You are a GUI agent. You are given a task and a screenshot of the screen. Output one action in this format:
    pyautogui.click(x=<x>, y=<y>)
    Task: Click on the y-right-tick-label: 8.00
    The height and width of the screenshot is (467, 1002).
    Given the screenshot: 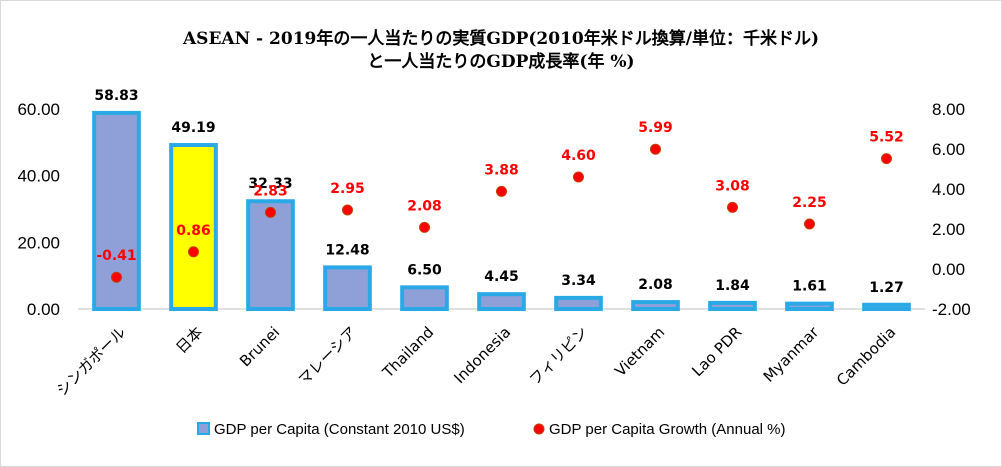 What is the action you would take?
    pyautogui.click(x=948, y=109)
    